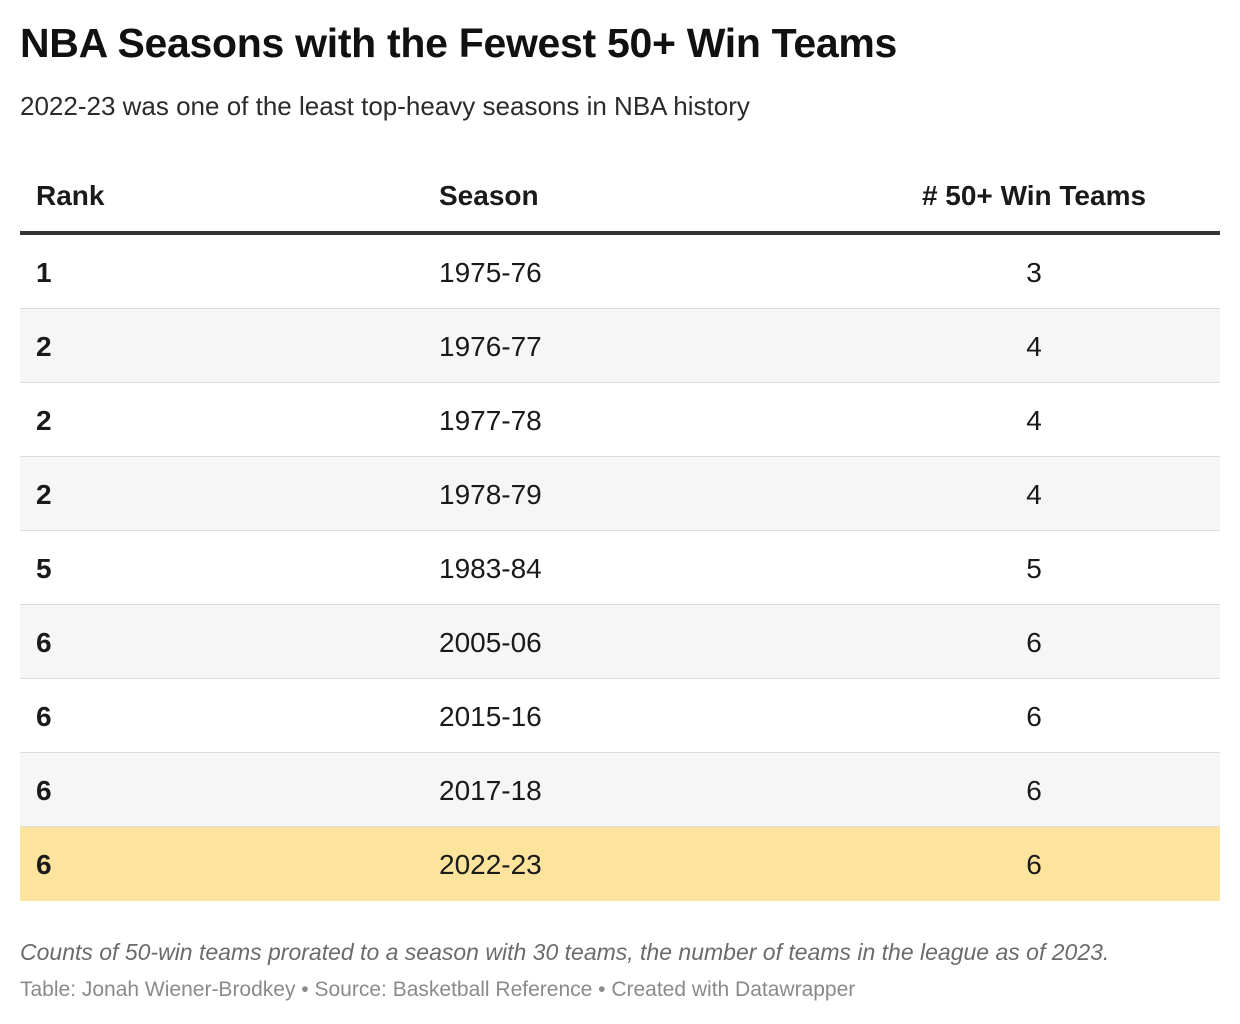 The image size is (1240, 1024). What do you see at coordinates (44, 568) in the screenshot?
I see `cell-rank: 5` at bounding box center [44, 568].